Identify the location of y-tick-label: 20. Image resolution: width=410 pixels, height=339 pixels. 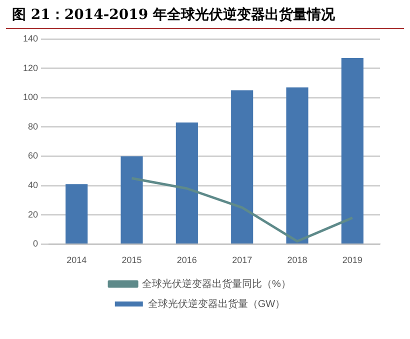
(33, 214).